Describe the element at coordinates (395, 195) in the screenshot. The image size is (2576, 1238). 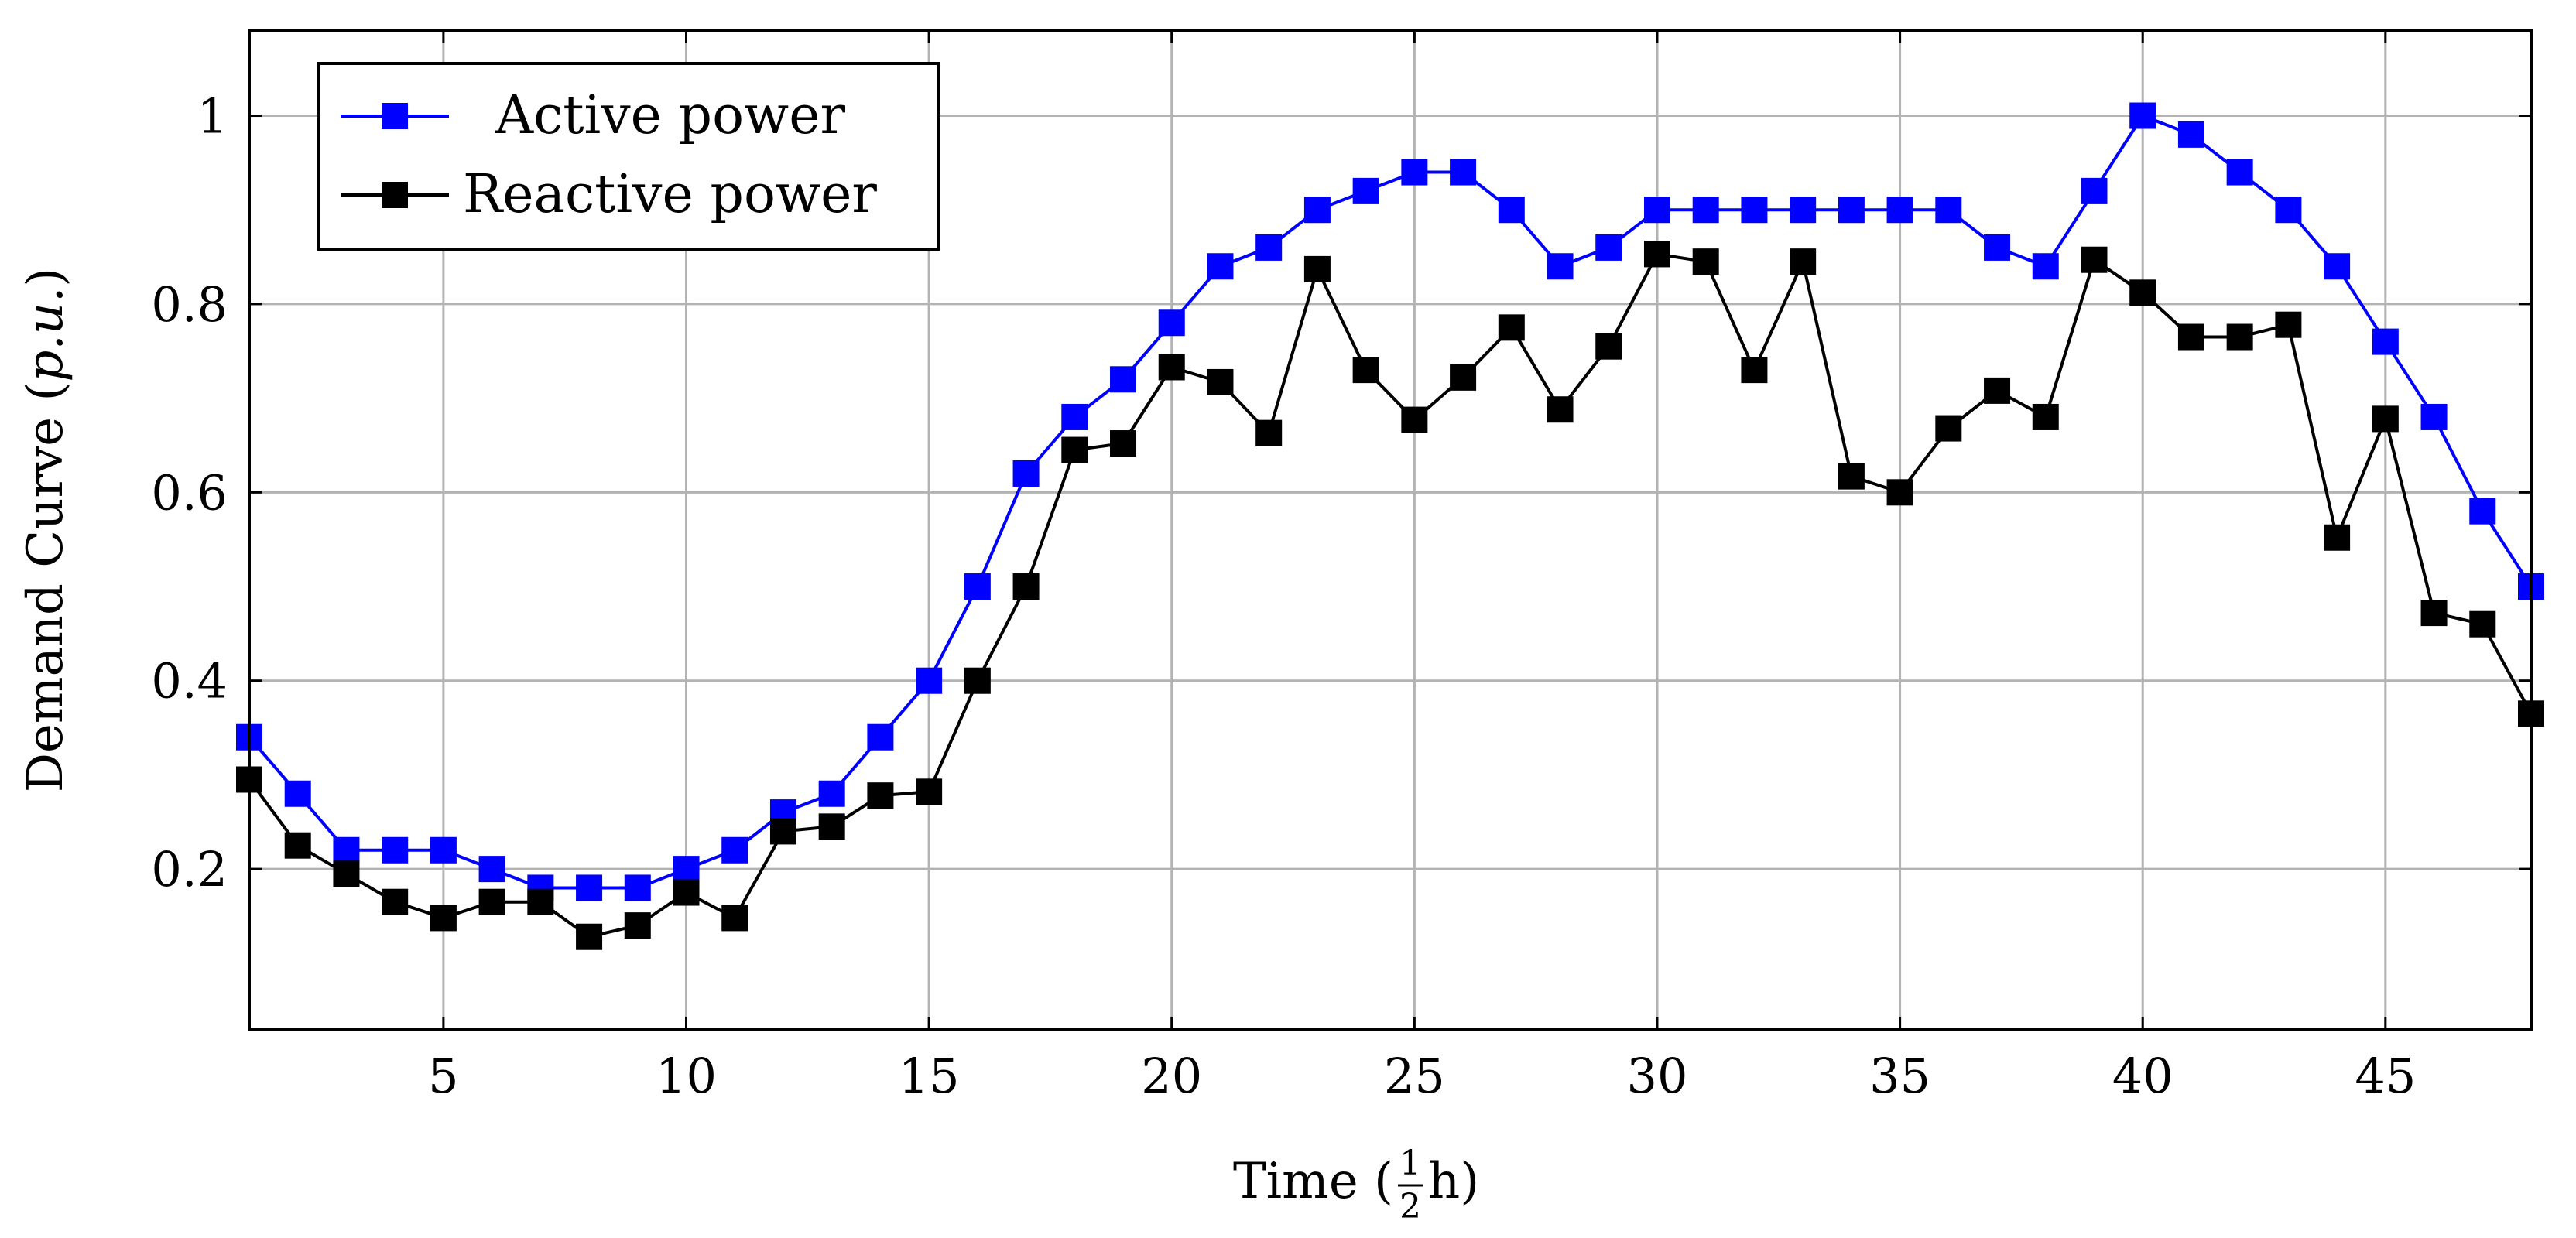
I see `legend-marker-reactive-power` at that location.